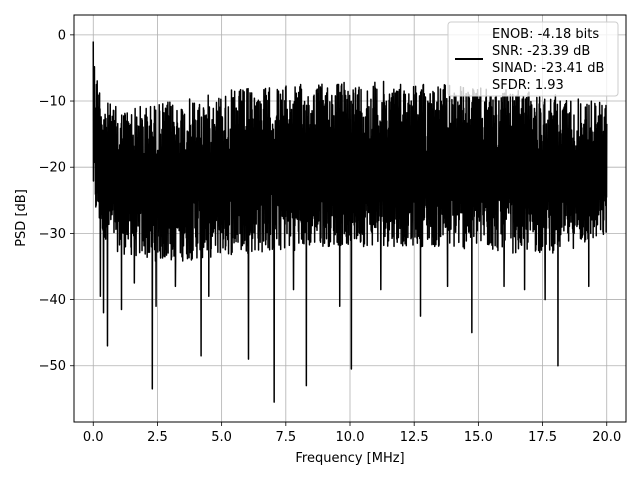  Describe the element at coordinates (478, 437) in the screenshot. I see `x-tick-label: 15.0` at that location.